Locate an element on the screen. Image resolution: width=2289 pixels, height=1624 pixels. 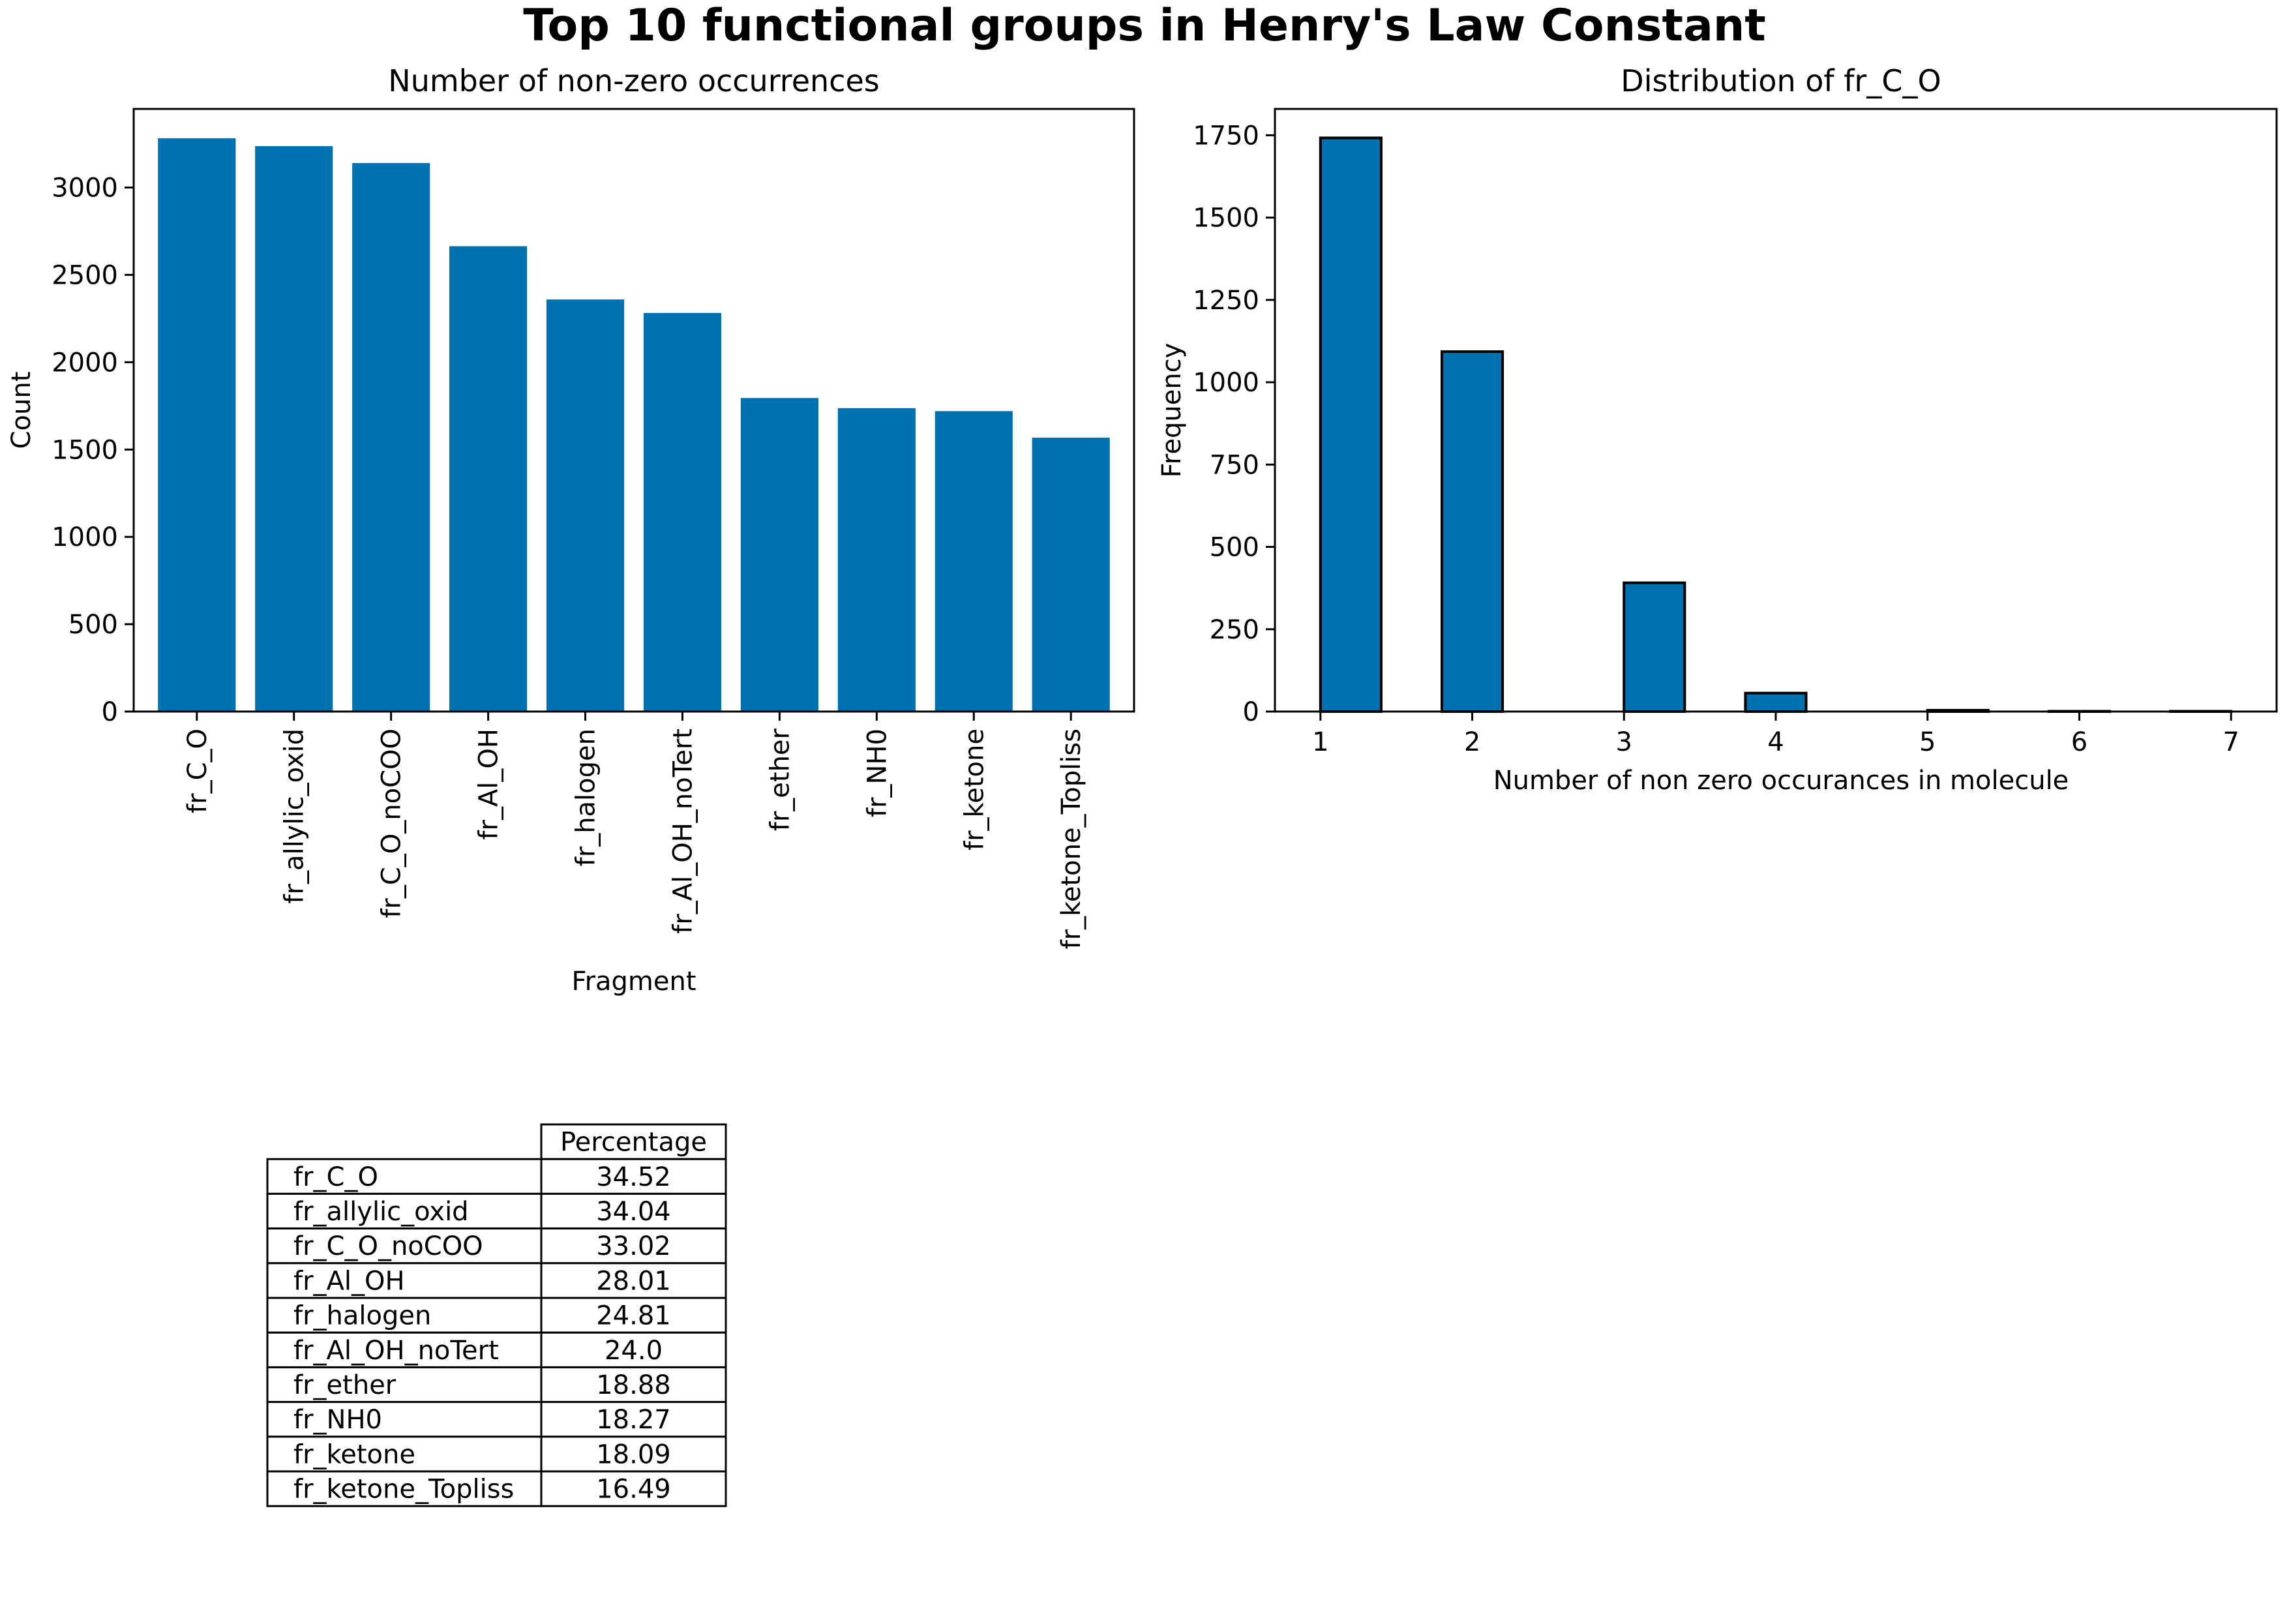
bar-fr_allylic_oxid is located at coordinates (294, 429).